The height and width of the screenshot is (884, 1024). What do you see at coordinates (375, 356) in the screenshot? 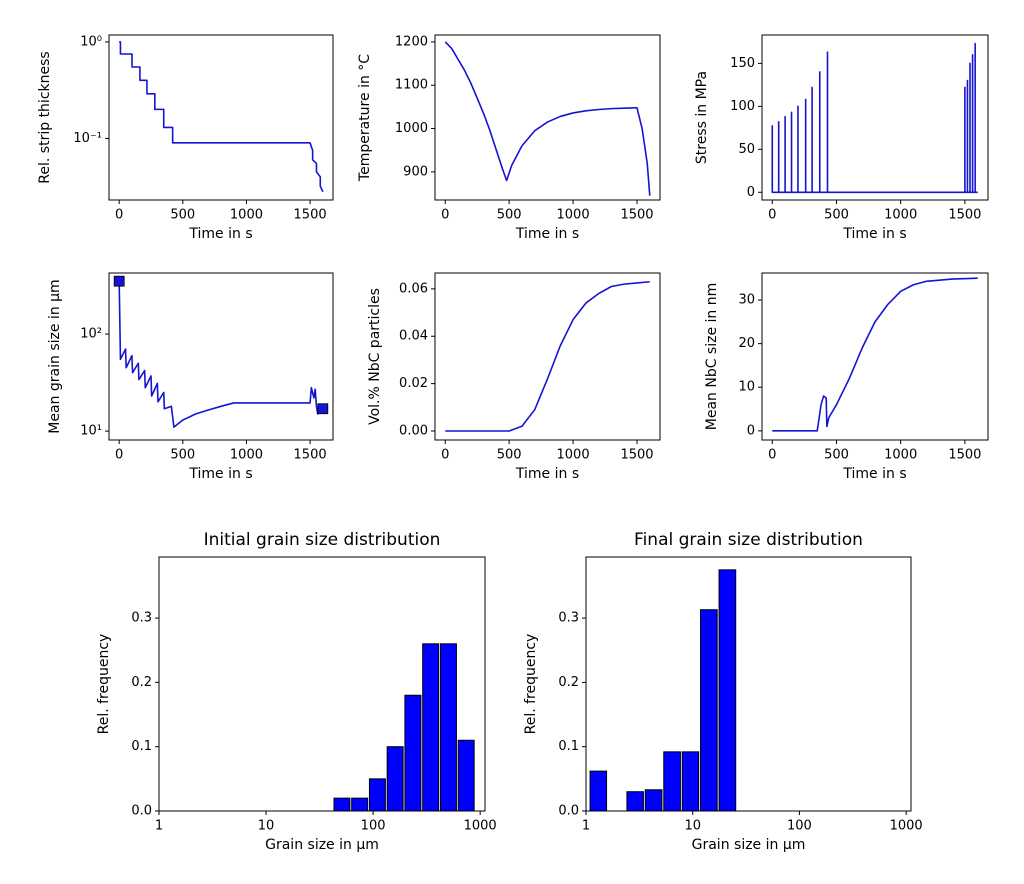
I see `y-axis-label: Vol.% NbC particles` at bounding box center [375, 356].